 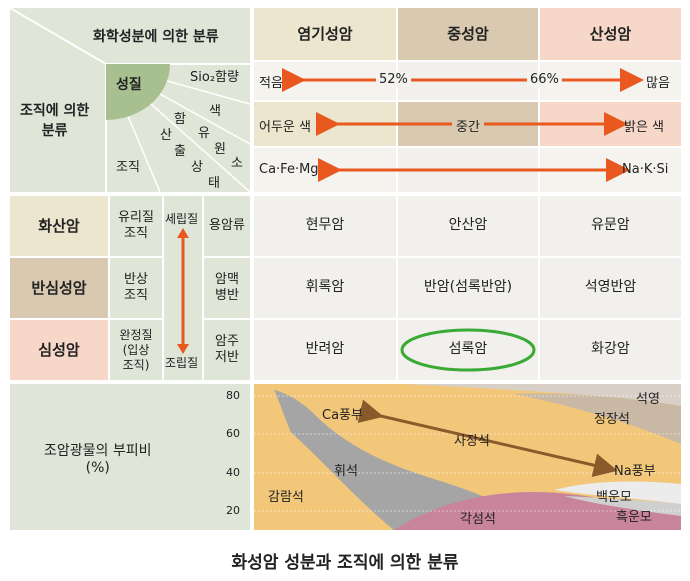 I want to click on row-mode: 암주 저반, so click(x=227, y=350).